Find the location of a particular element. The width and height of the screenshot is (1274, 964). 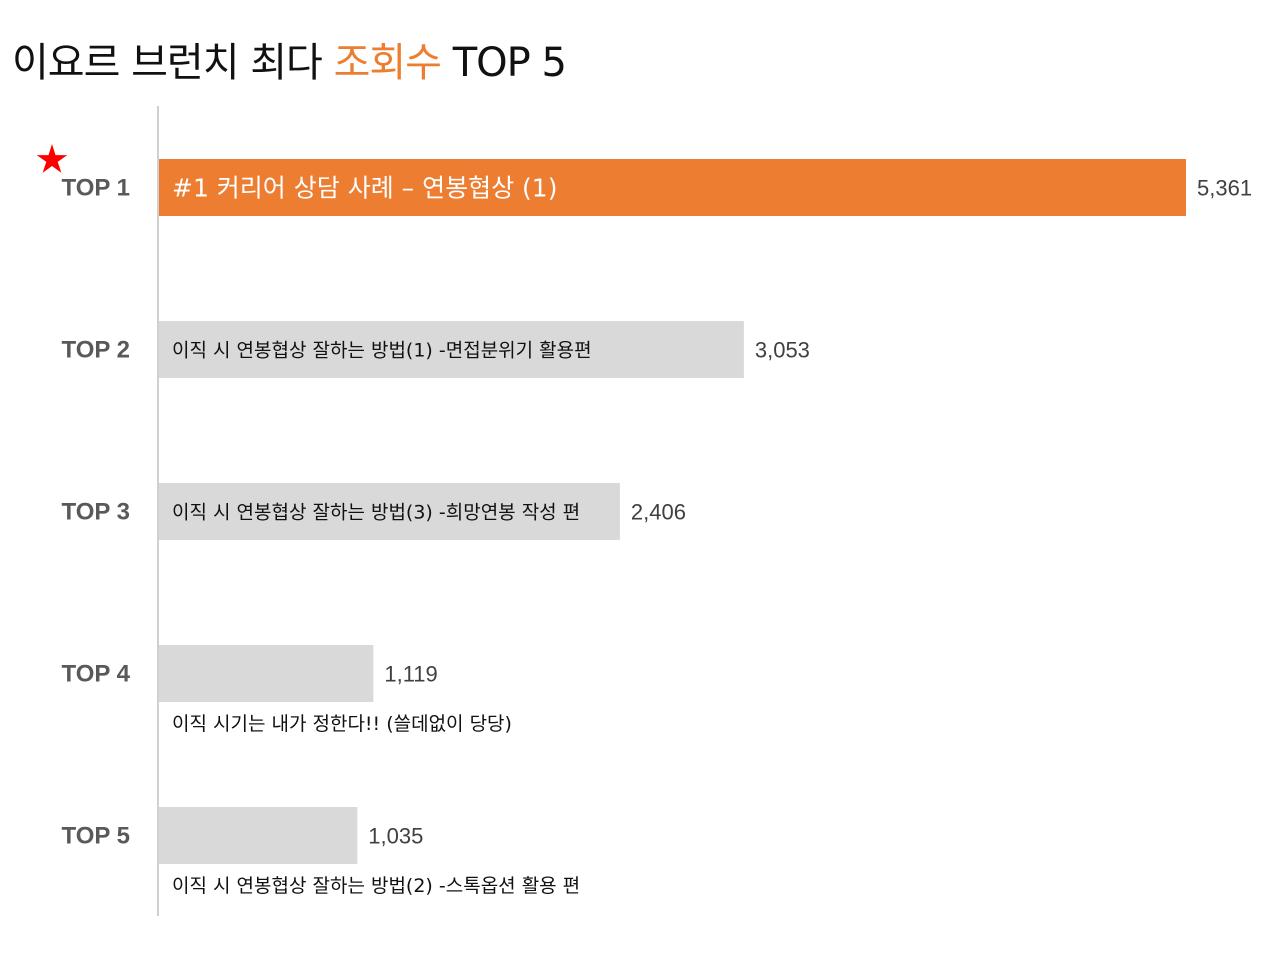

value-label: 1,119 is located at coordinates (410, 674).